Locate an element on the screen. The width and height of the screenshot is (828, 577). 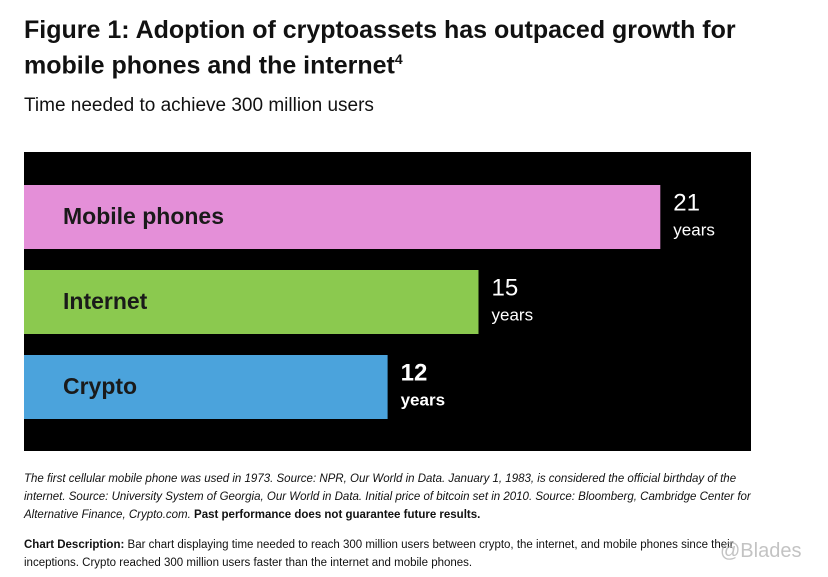
description-label: Chart Description: is located at coordinates (74, 545).